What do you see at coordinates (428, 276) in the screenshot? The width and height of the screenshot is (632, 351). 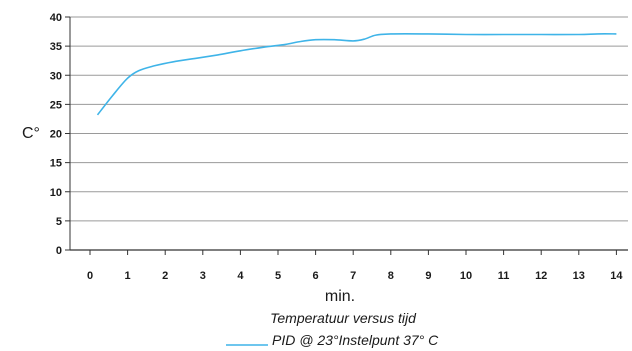 I see `x-tick-label: 9` at bounding box center [428, 276].